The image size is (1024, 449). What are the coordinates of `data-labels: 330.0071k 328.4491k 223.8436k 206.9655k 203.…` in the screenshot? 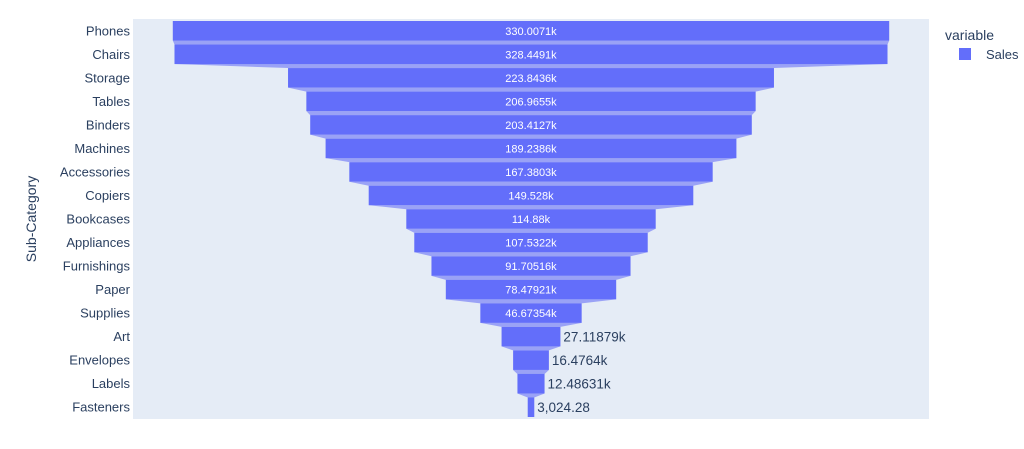 It's located at (565, 220).